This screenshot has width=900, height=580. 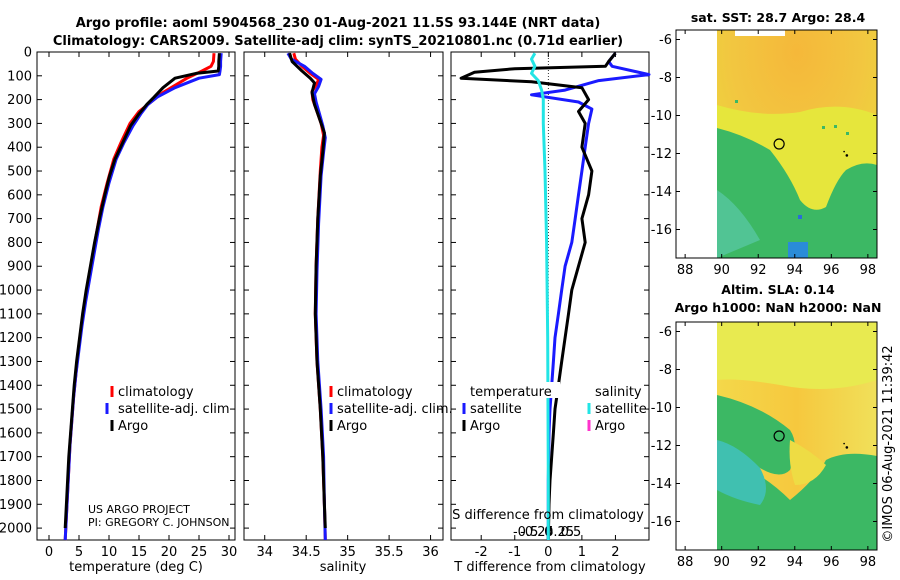 What do you see at coordinates (79, 552) in the screenshot?
I see `x-tick-label: 5` at bounding box center [79, 552].